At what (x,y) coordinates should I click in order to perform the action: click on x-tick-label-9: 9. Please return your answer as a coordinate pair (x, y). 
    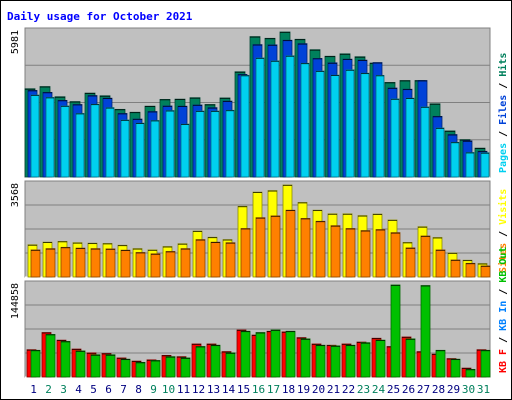
    Looking at the image, I should click on (153, 389).